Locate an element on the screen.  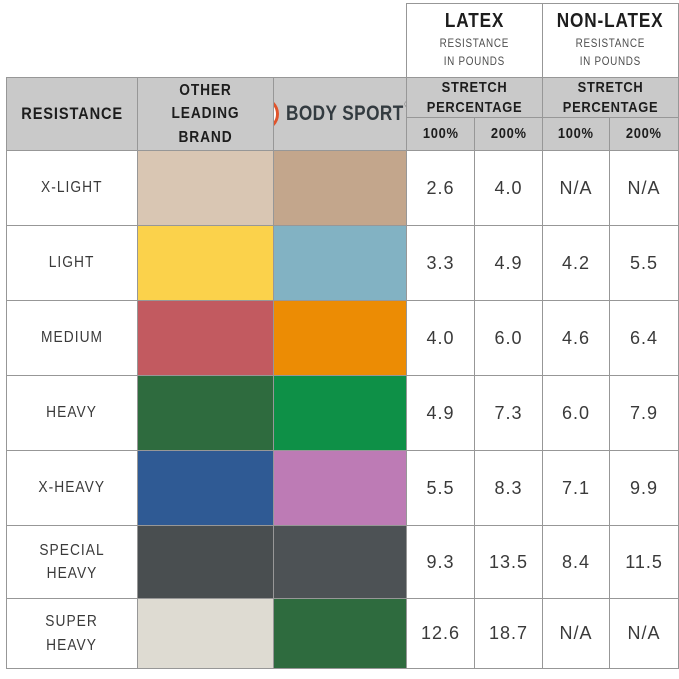
row-label: LIGHT is located at coordinates (72, 263).